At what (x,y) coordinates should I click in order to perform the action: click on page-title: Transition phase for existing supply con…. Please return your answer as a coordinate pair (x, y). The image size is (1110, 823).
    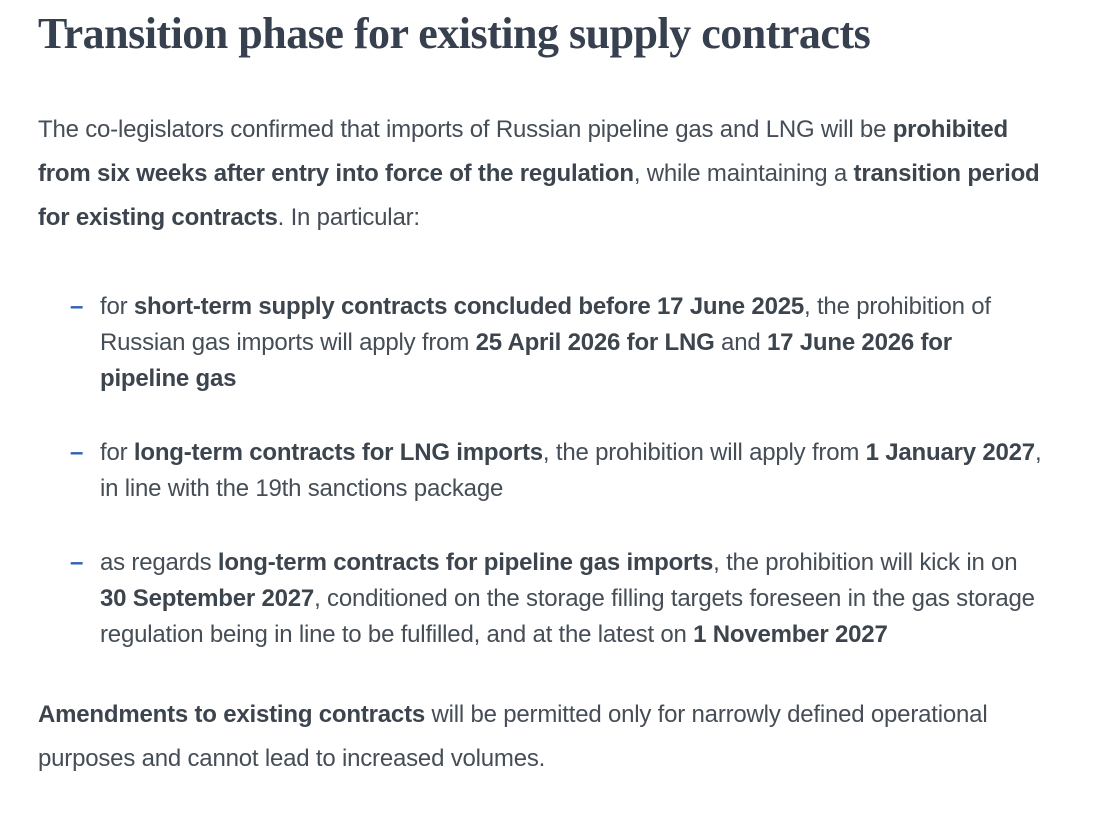
    Looking at the image, I should click on (454, 33).